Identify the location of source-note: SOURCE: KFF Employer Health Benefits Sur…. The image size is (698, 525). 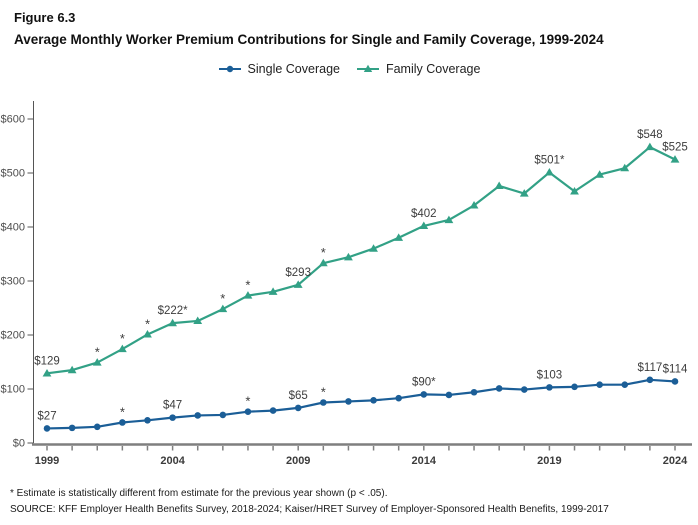
(309, 509).